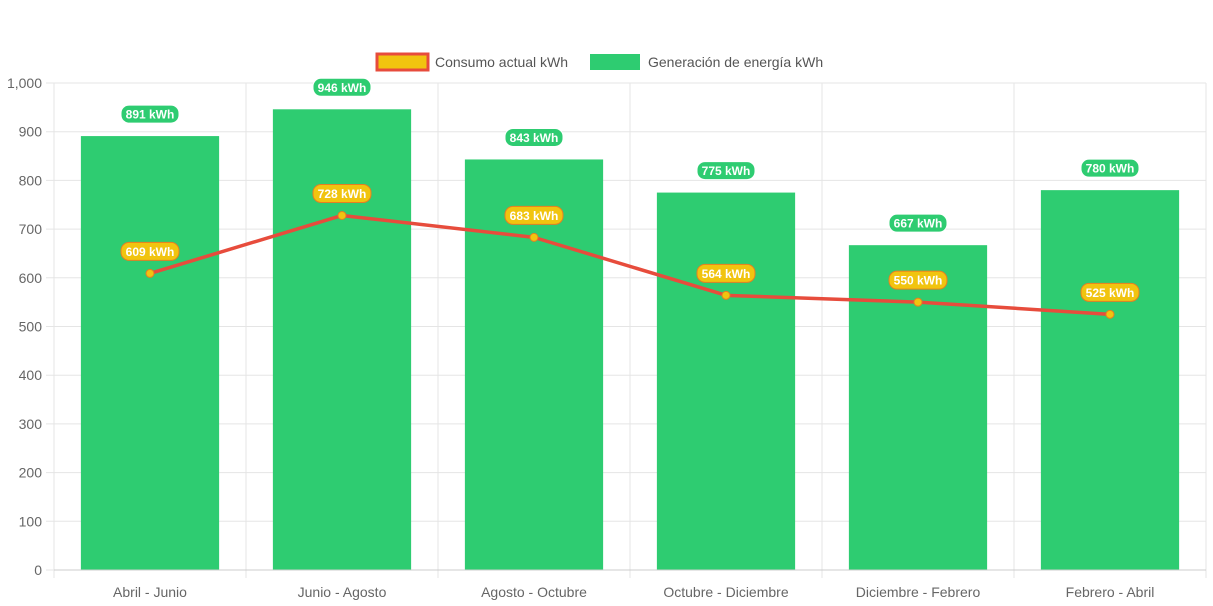 The image size is (1213, 606). I want to click on line-data-label: 728 kWh, so click(342, 194).